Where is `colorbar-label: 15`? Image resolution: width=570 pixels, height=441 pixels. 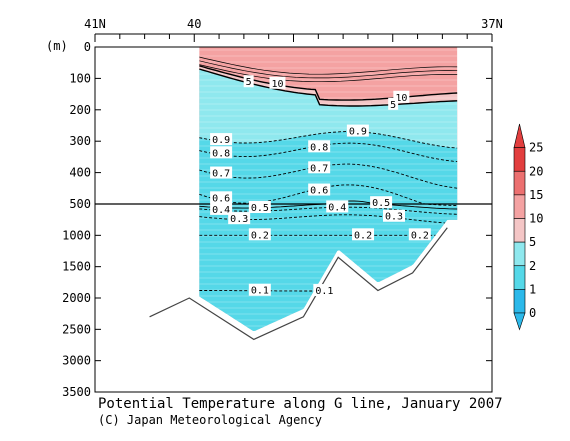
colorbar-label: 15 is located at coordinates (536, 195).